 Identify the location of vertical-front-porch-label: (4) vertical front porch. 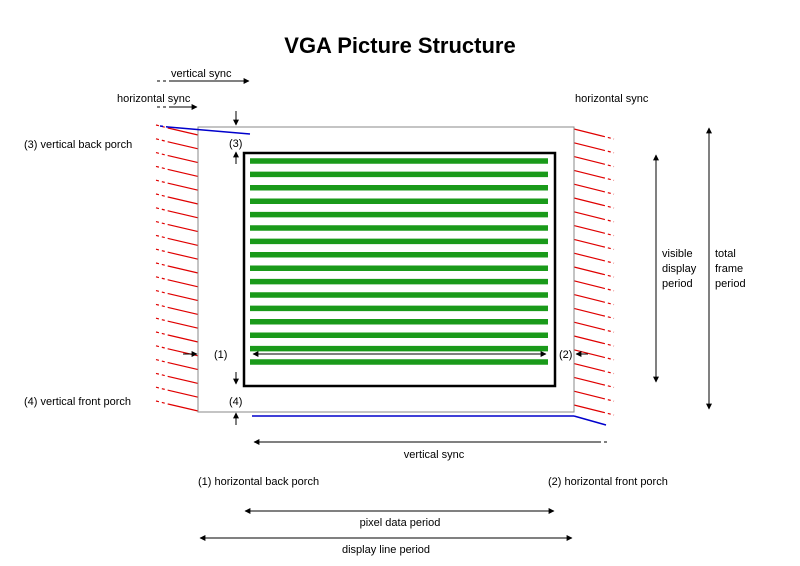
(77, 402).